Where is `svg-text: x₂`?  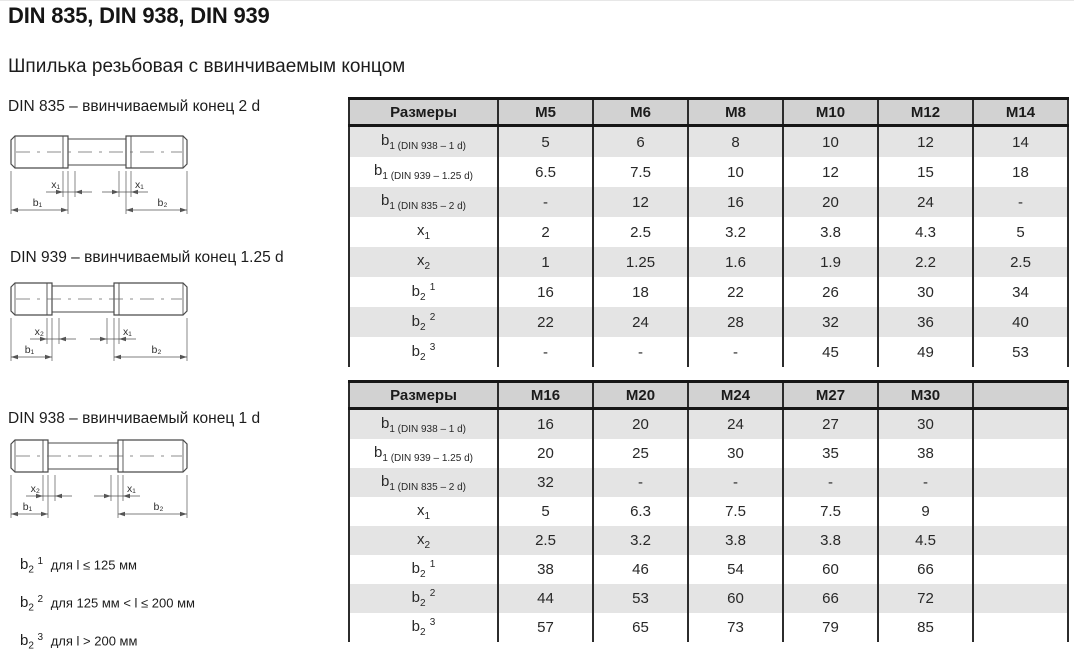 svg-text: x₂ is located at coordinates (35, 489).